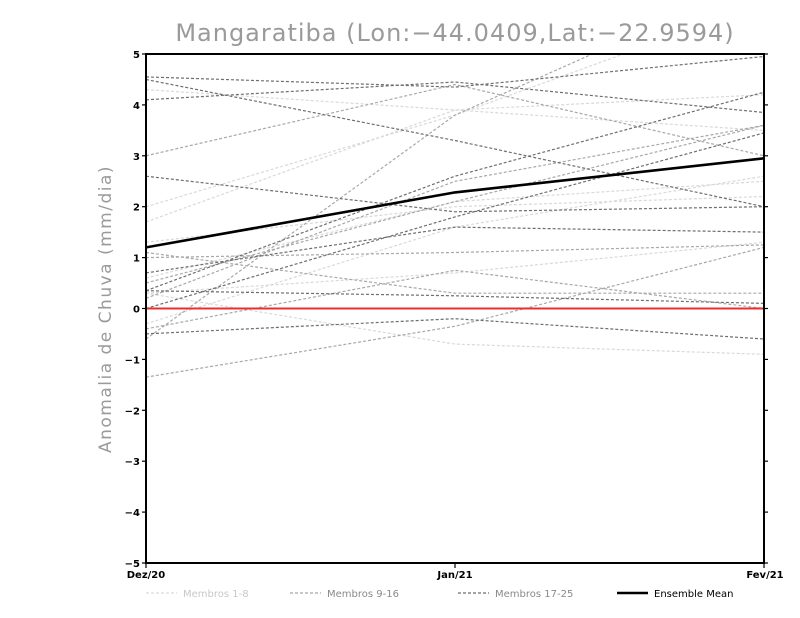  Describe the element at coordinates (136, 157) in the screenshot. I see `y-tick-label: 3` at that location.